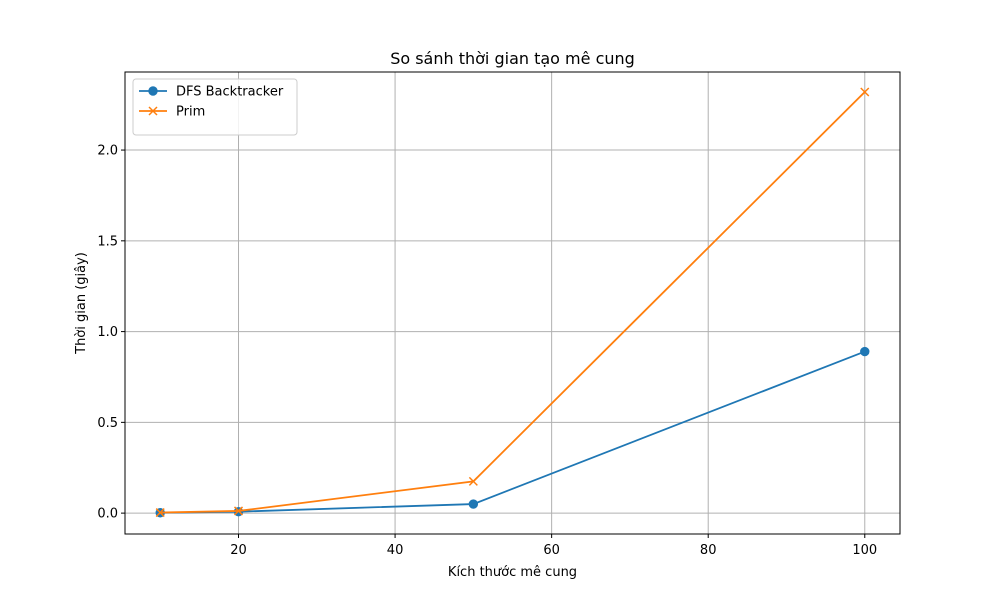 Image resolution: width=1000 pixels, height=605 pixels. Describe the element at coordinates (81, 303) in the screenshot. I see `y-axis-label: Thời gian (giây)` at that location.